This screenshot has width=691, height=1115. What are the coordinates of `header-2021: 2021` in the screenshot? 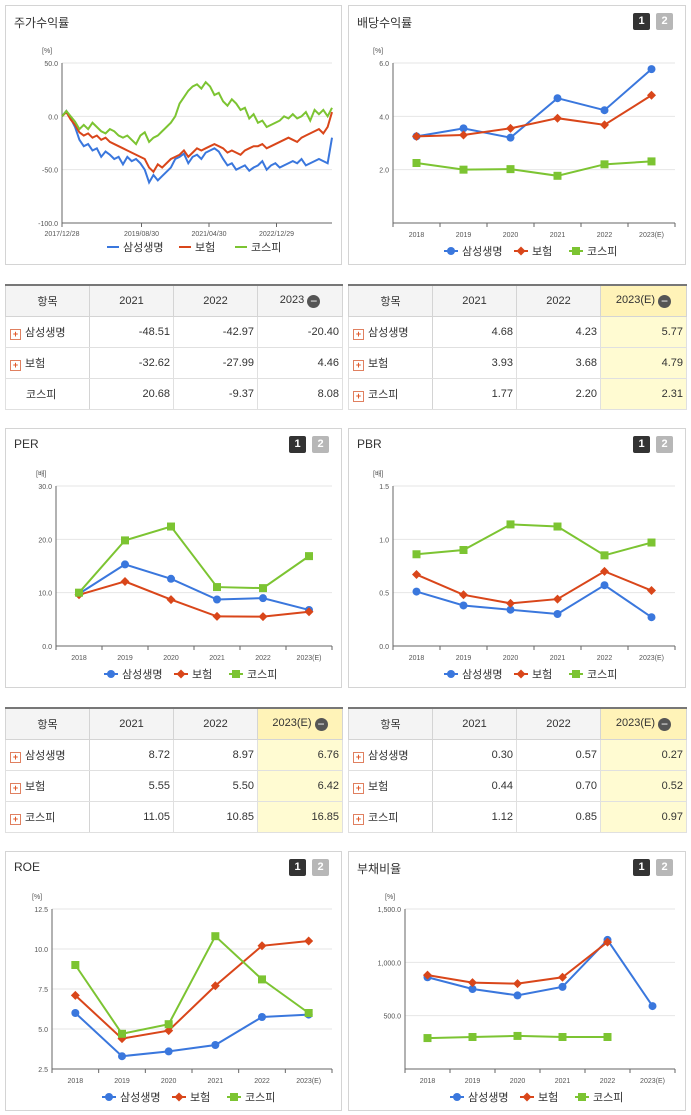 It's located at (131, 723).